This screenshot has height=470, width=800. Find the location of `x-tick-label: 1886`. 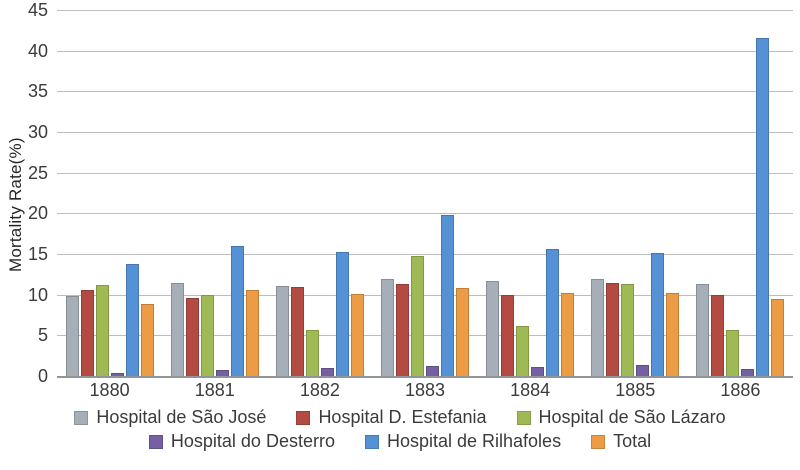

x-tick-label: 1886 is located at coordinates (740, 390).